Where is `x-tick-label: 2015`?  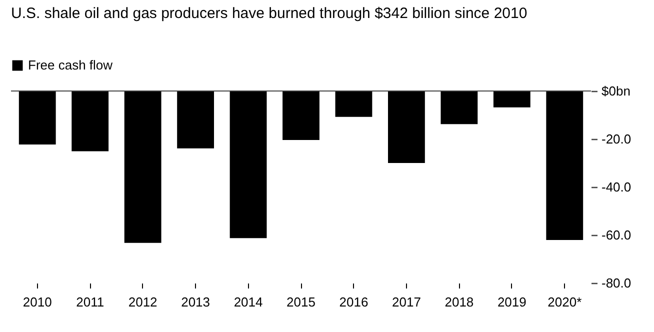 x-tick-label: 2015 is located at coordinates (301, 302).